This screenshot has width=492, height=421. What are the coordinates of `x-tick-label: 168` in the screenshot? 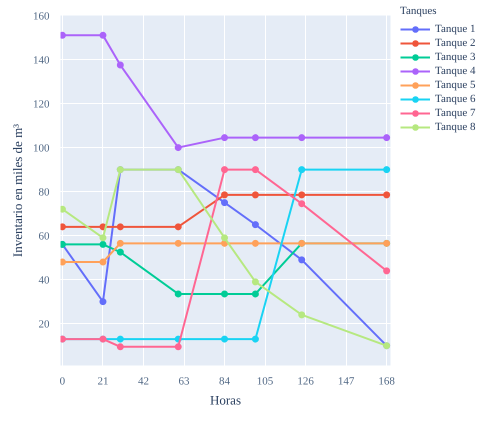 It's located at (387, 382).